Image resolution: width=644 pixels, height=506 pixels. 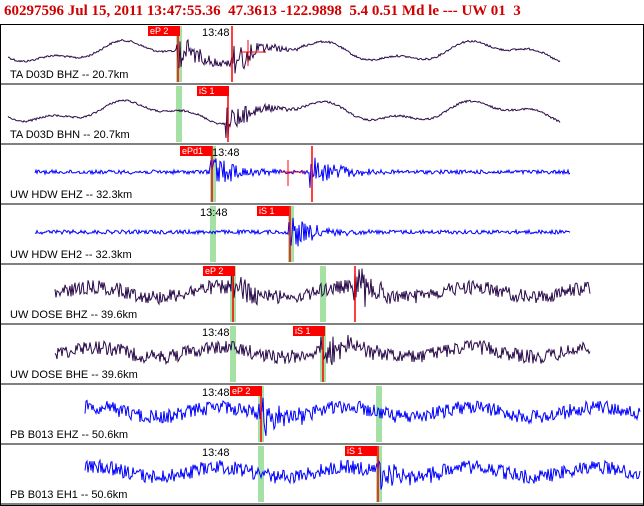 I want to click on phase-tag: ePd1, so click(x=196, y=151).